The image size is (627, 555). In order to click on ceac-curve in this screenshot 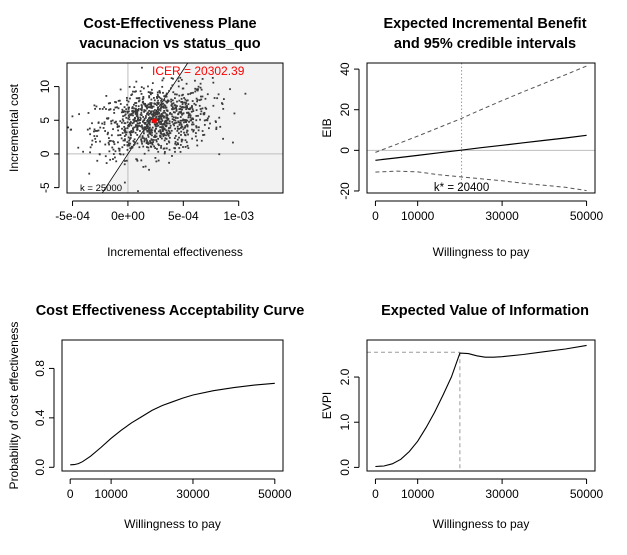, I will do `click(172, 424)`.